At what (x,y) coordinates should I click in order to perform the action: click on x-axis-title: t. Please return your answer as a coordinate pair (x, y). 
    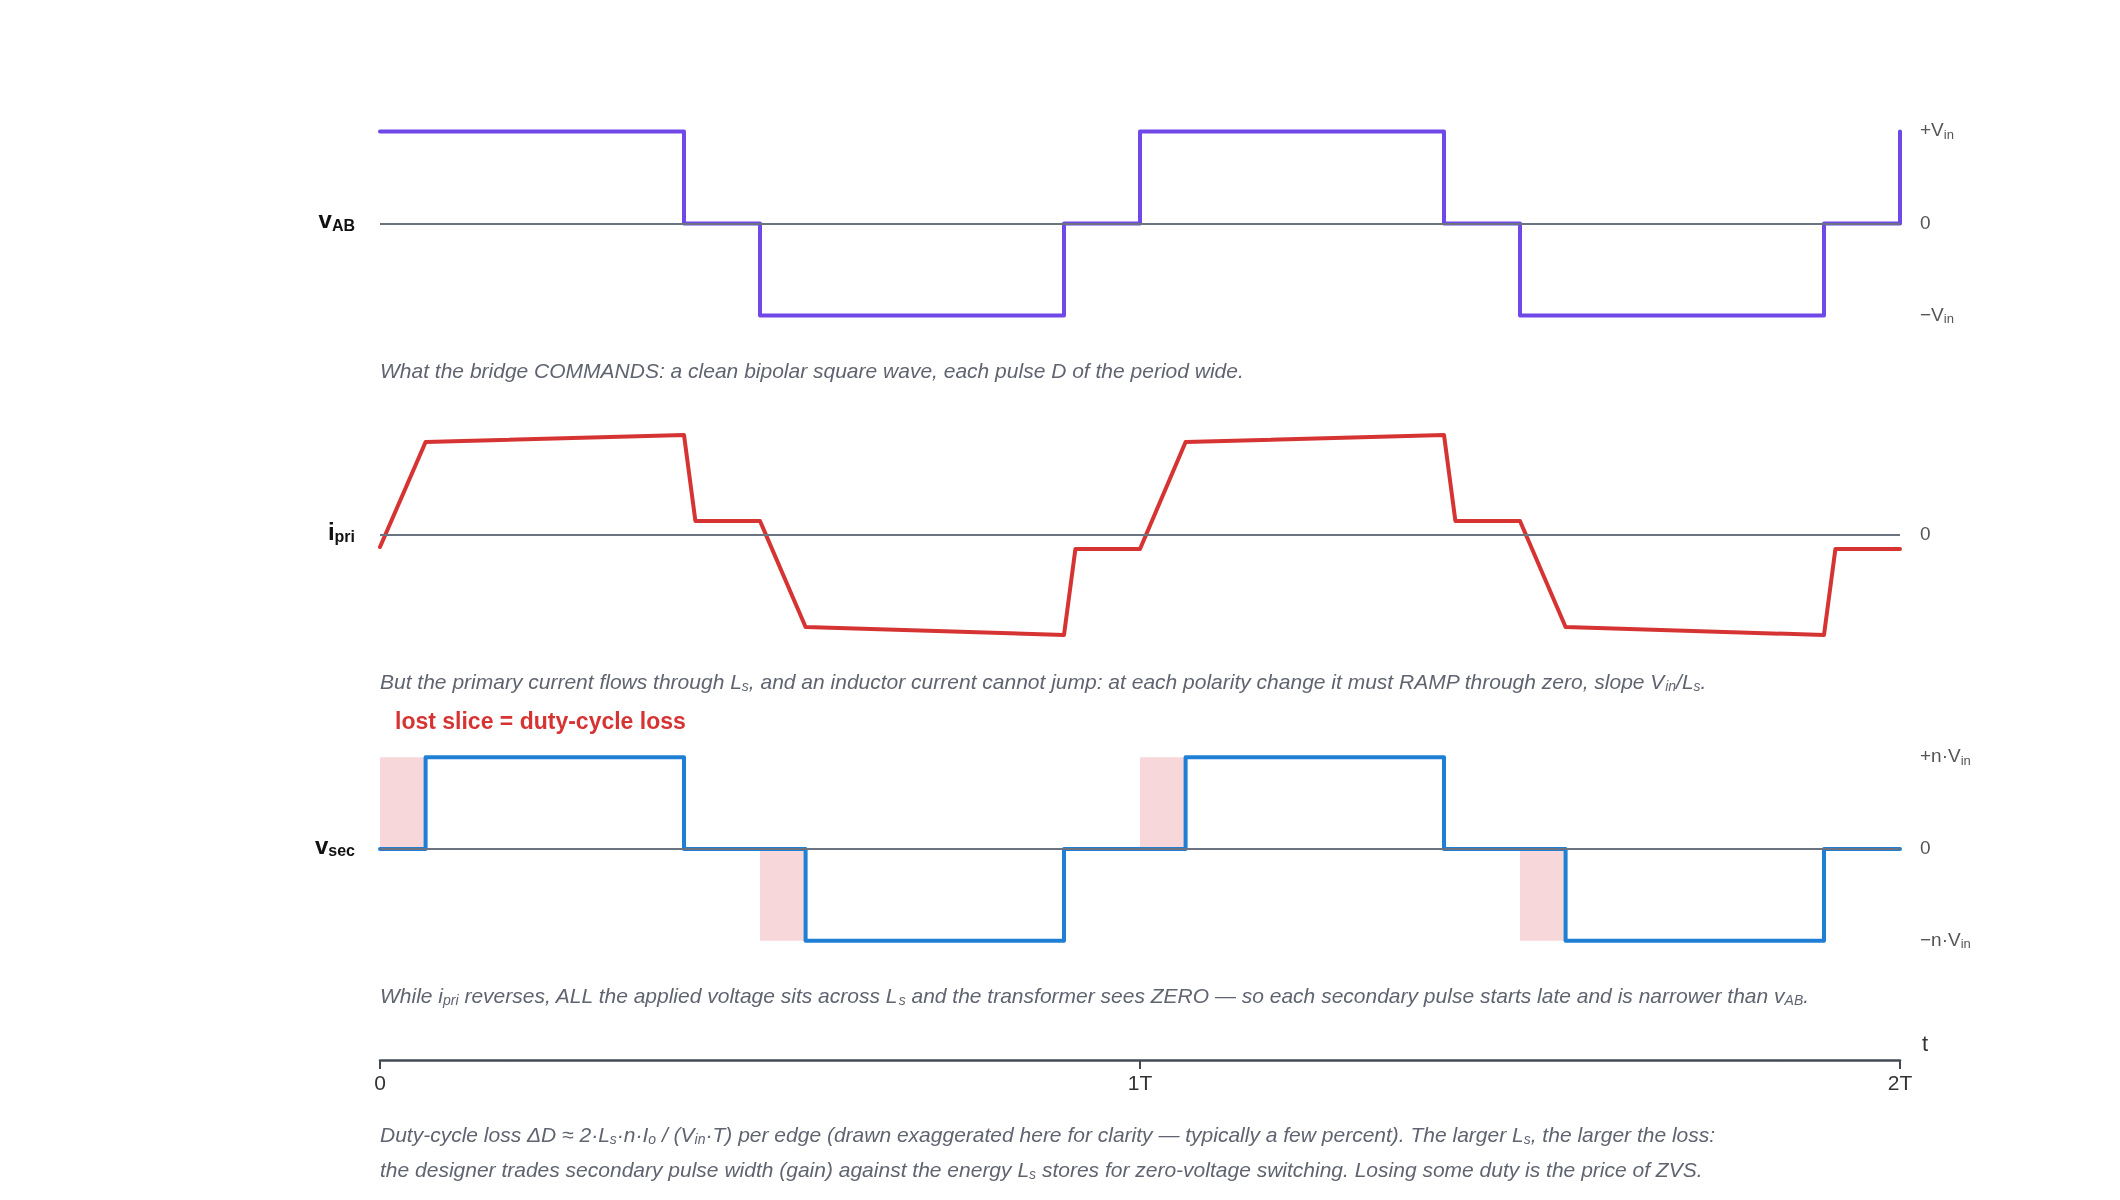
    Looking at the image, I should click on (1925, 1043).